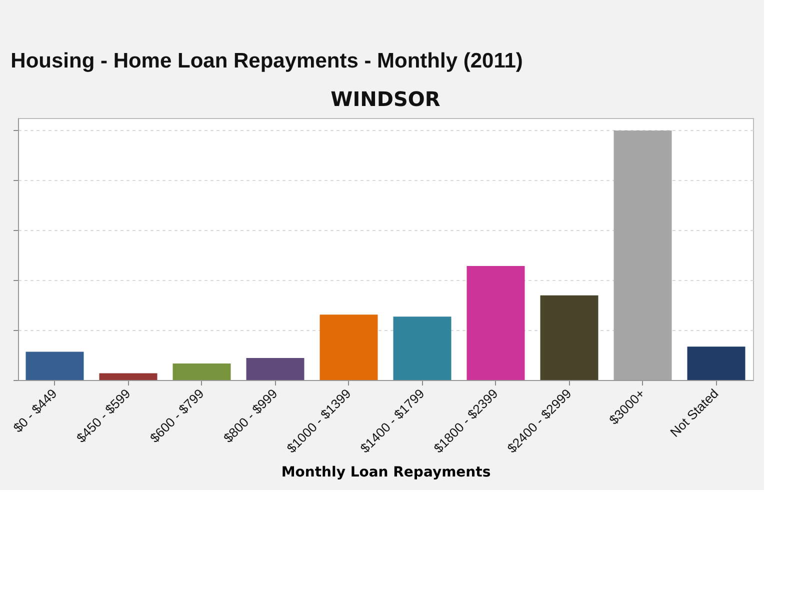  Describe the element at coordinates (266, 61) in the screenshot. I see `chart-title: Housing - Home Loan Repayments - Monthly (2011)` at that location.